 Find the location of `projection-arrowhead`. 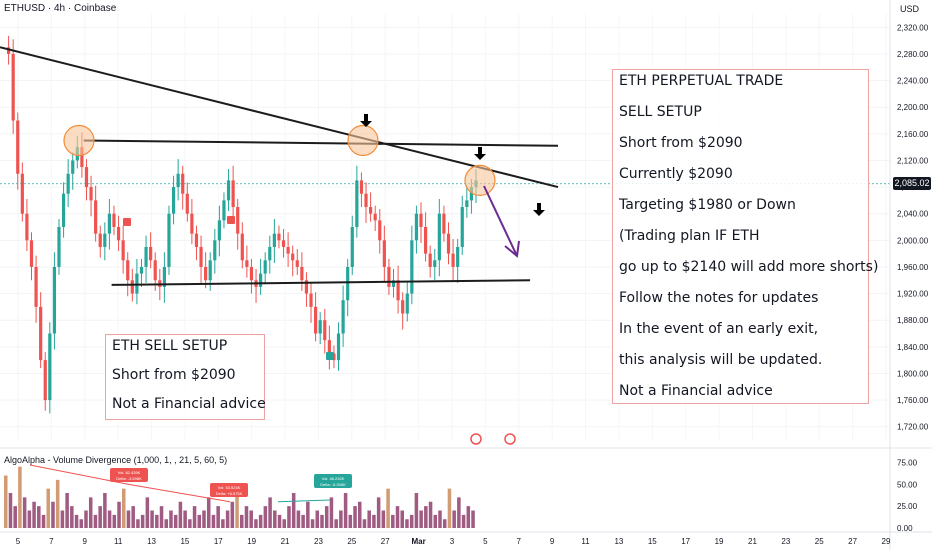

projection-arrowhead is located at coordinates (512, 249).